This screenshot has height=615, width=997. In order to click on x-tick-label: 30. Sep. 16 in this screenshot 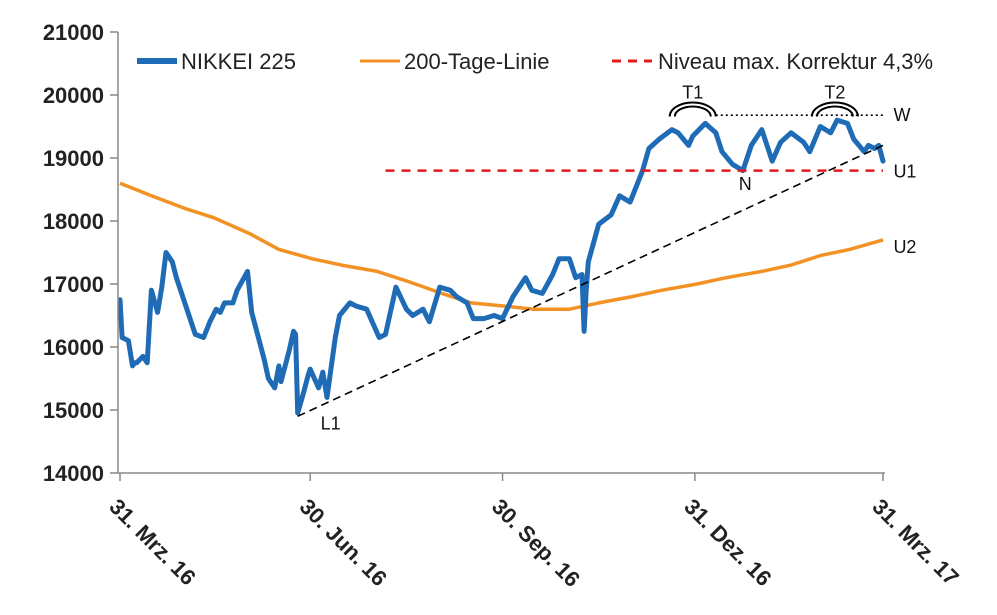, I will do `click(536, 543)`.